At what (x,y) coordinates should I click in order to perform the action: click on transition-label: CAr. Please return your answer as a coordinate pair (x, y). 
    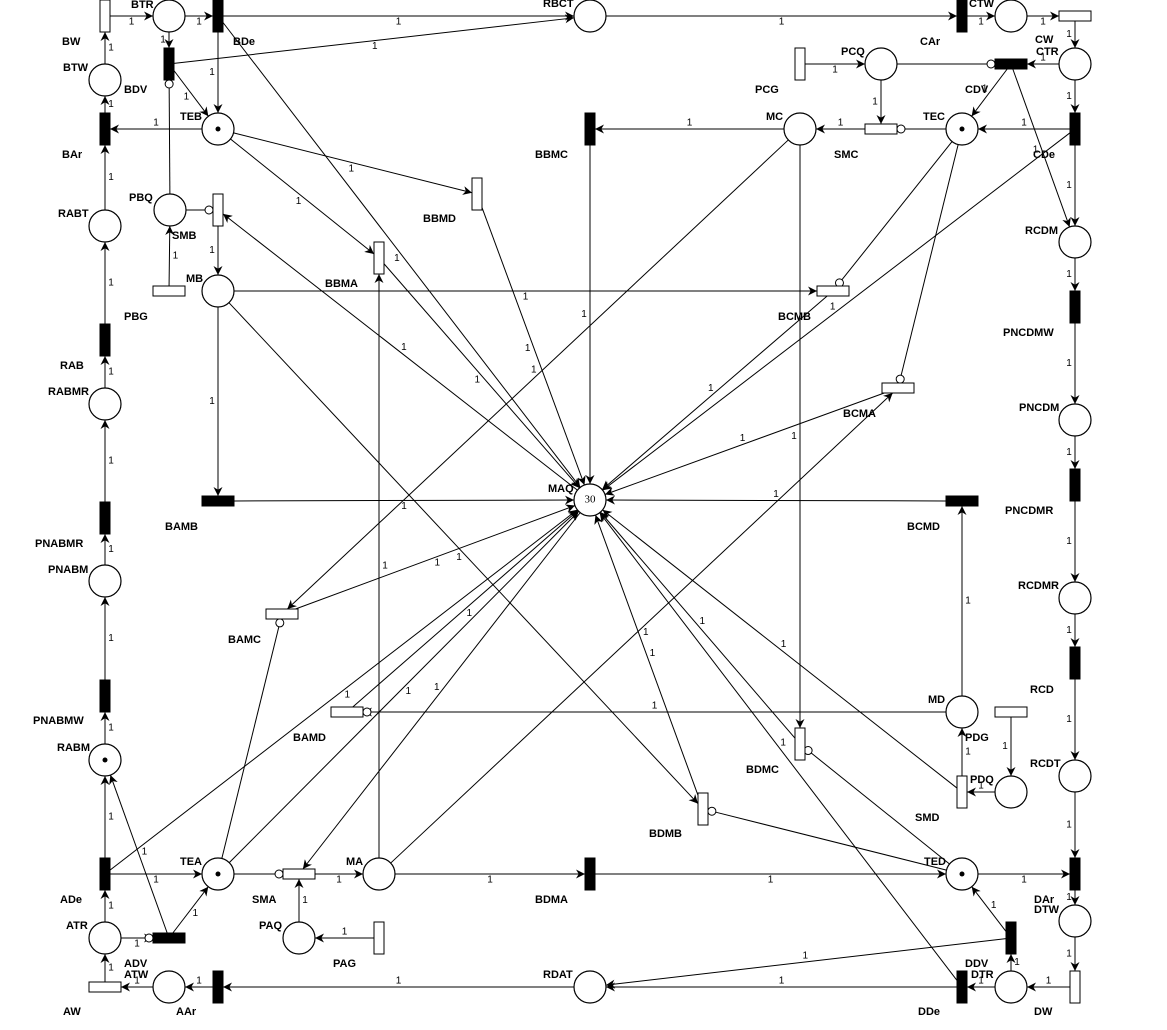
    Looking at the image, I should click on (930, 42).